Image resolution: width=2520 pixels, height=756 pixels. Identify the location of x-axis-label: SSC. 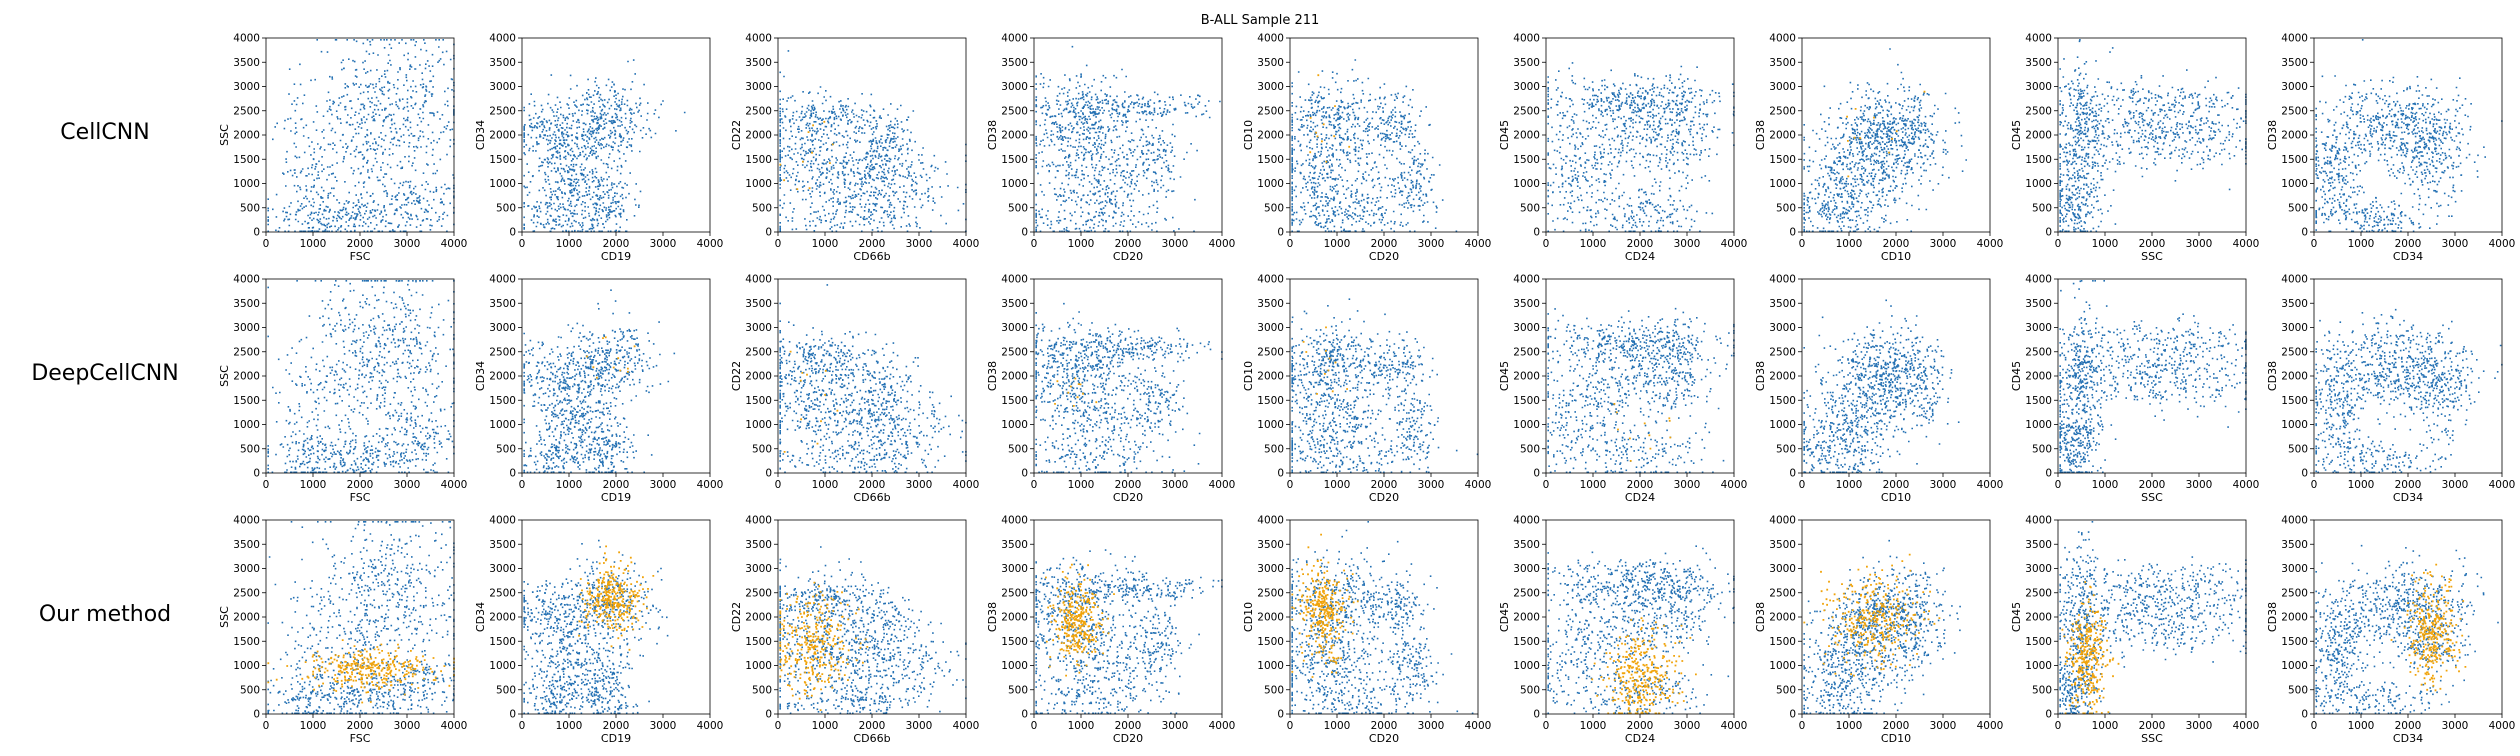
(2152, 738).